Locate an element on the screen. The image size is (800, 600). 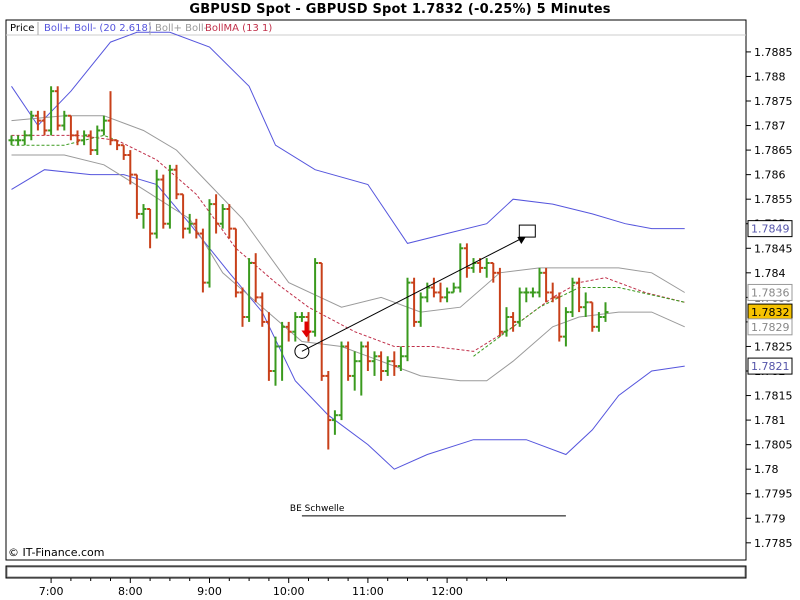
price-badge: 1.7849 is located at coordinates (770, 229).